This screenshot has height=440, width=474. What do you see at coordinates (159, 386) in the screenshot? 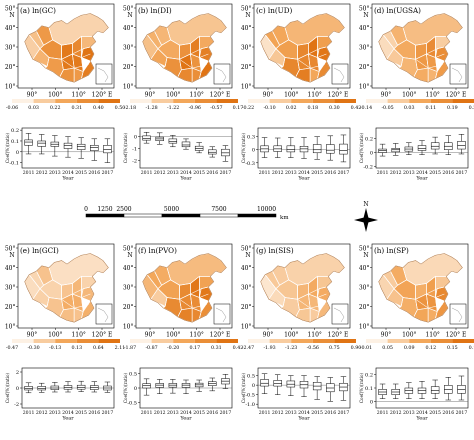
I see `box-2012` at bounding box center [159, 386].